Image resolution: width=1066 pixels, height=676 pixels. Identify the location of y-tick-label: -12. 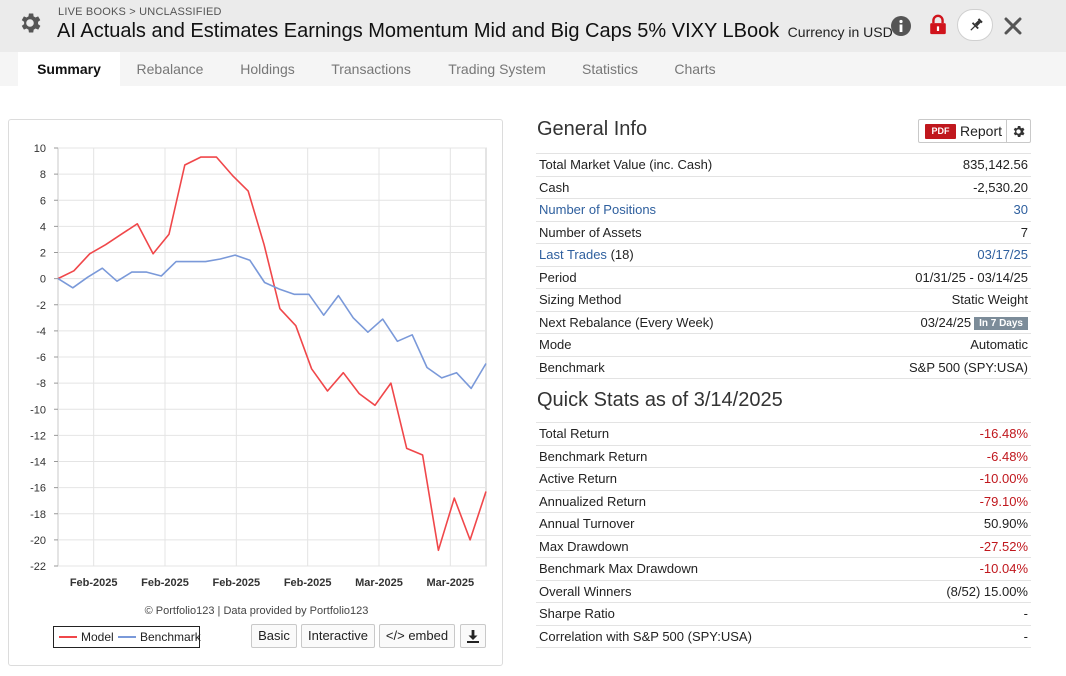
(38, 436).